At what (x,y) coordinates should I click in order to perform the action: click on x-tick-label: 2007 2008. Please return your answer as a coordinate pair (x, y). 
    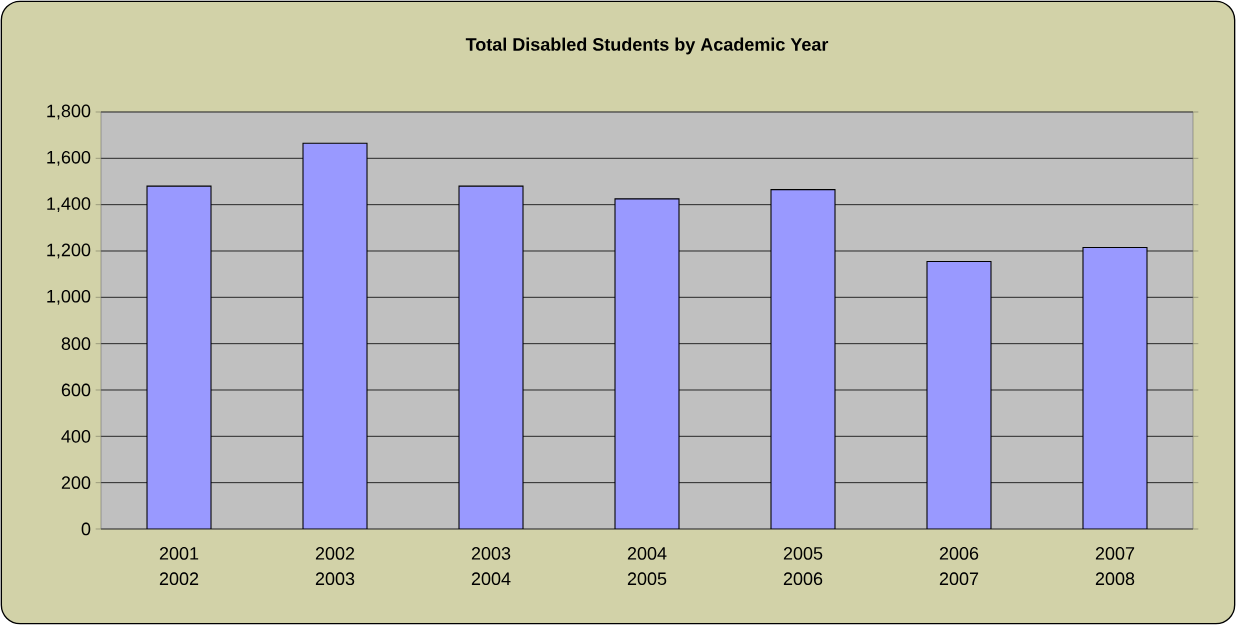
    Looking at the image, I should click on (1115, 566).